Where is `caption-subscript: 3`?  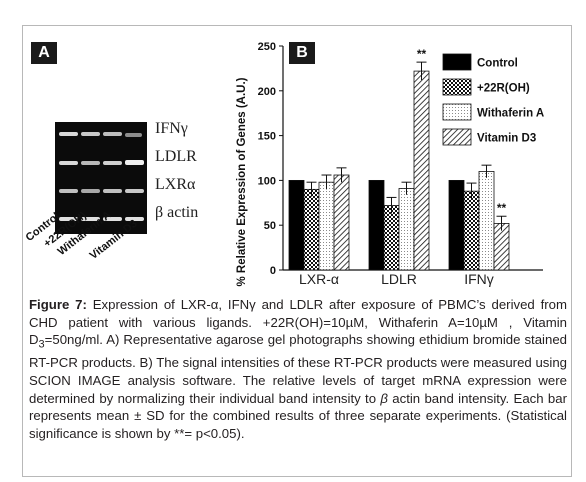
caption-subscript: 3 is located at coordinates (41, 344).